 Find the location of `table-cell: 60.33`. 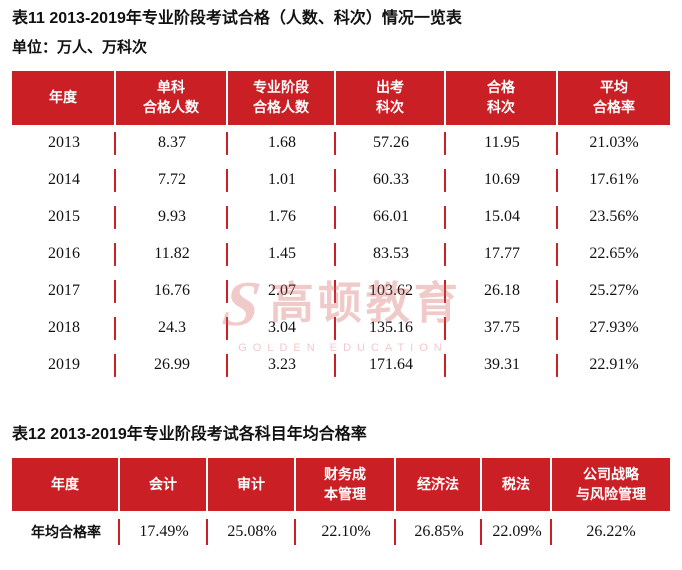

table-cell: 60.33 is located at coordinates (391, 180).